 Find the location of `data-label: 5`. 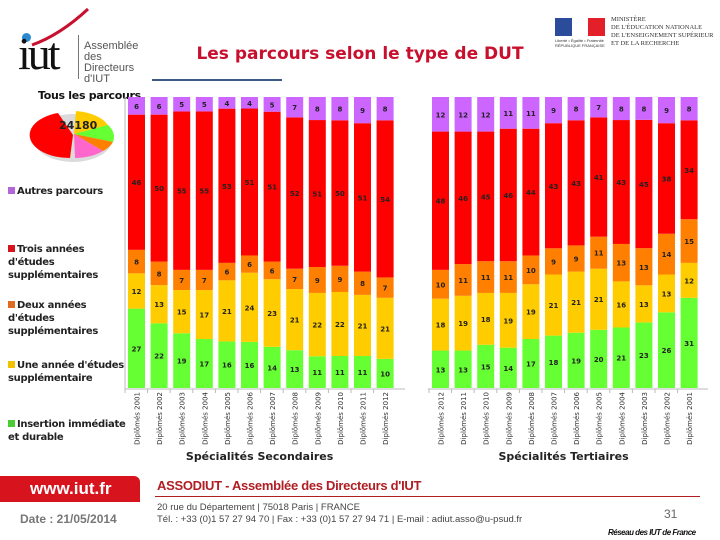

data-label: 5 is located at coordinates (181, 105).